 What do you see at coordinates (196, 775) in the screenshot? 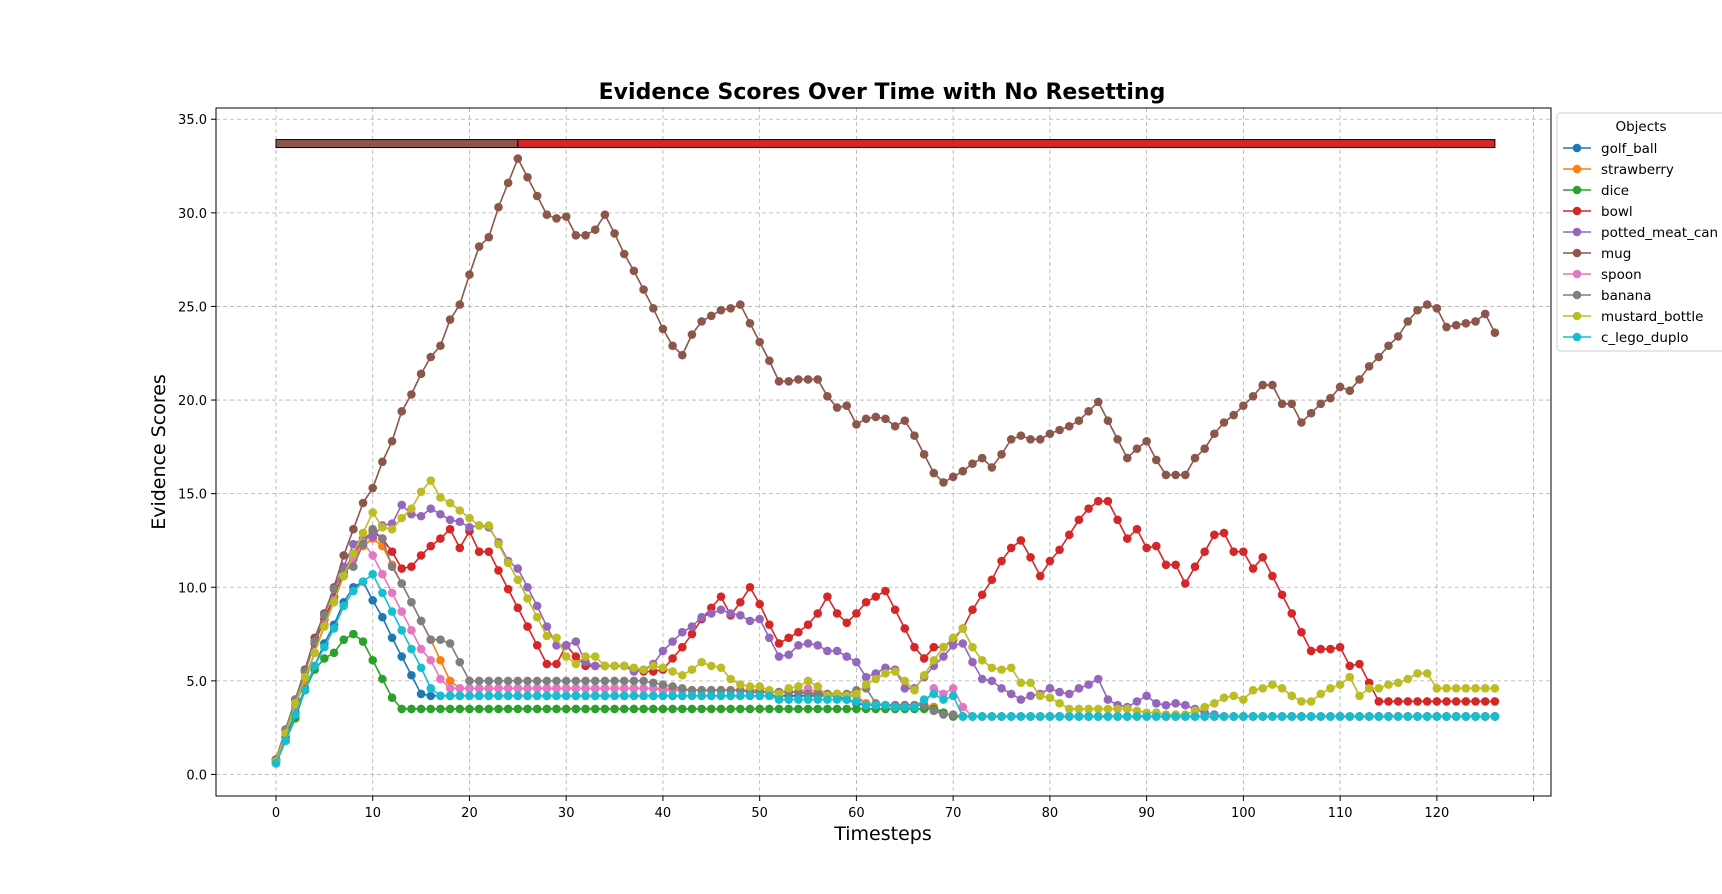
I see `y-tick-label: 0.0` at bounding box center [196, 775].